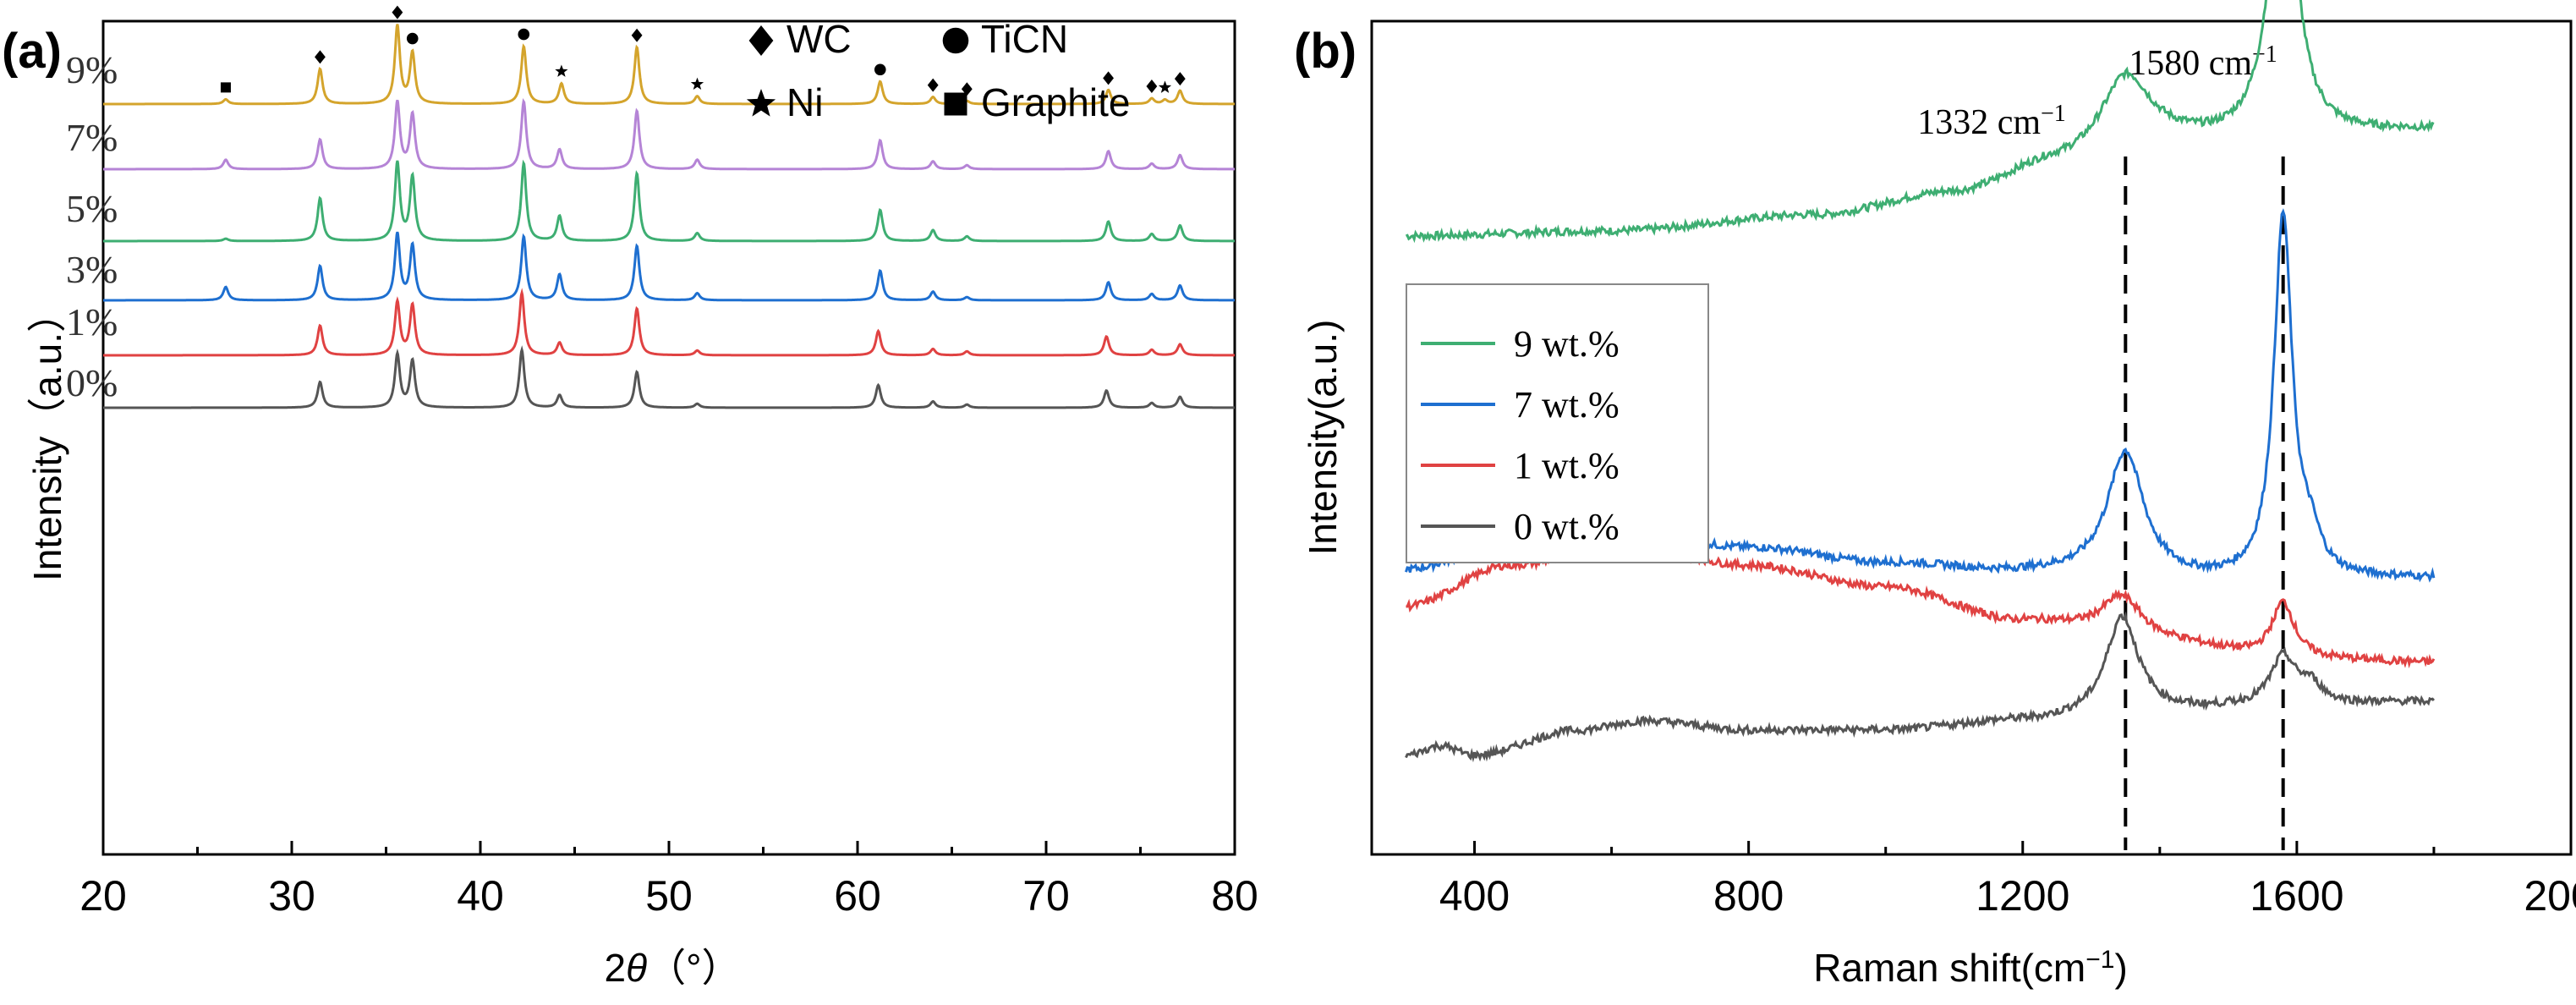 This screenshot has height=1005, width=2576. I want to click on raman-y-axis-title: Intensity(a.u.), so click(1323, 438).